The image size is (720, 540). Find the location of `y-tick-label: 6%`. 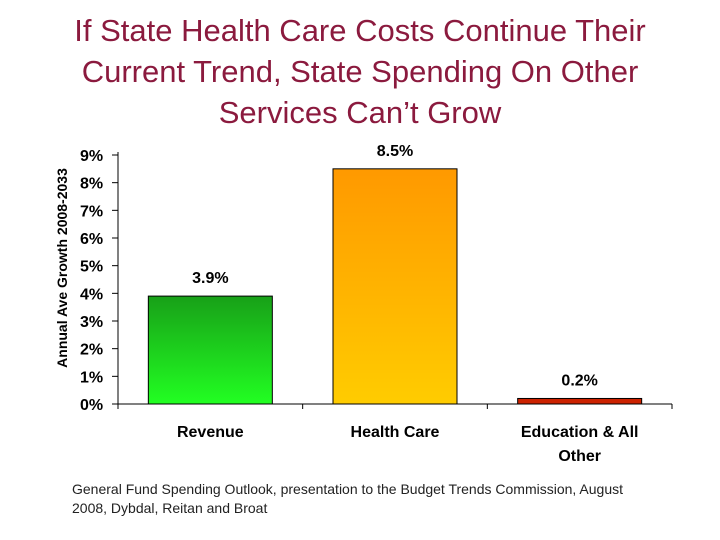

y-tick-label: 6% is located at coordinates (91, 239).